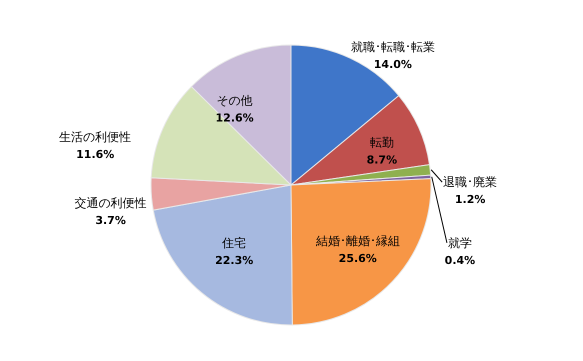 The height and width of the screenshot is (361, 583). I want to click on slice-label: 結婚･離婚･縁組, so click(357, 241).